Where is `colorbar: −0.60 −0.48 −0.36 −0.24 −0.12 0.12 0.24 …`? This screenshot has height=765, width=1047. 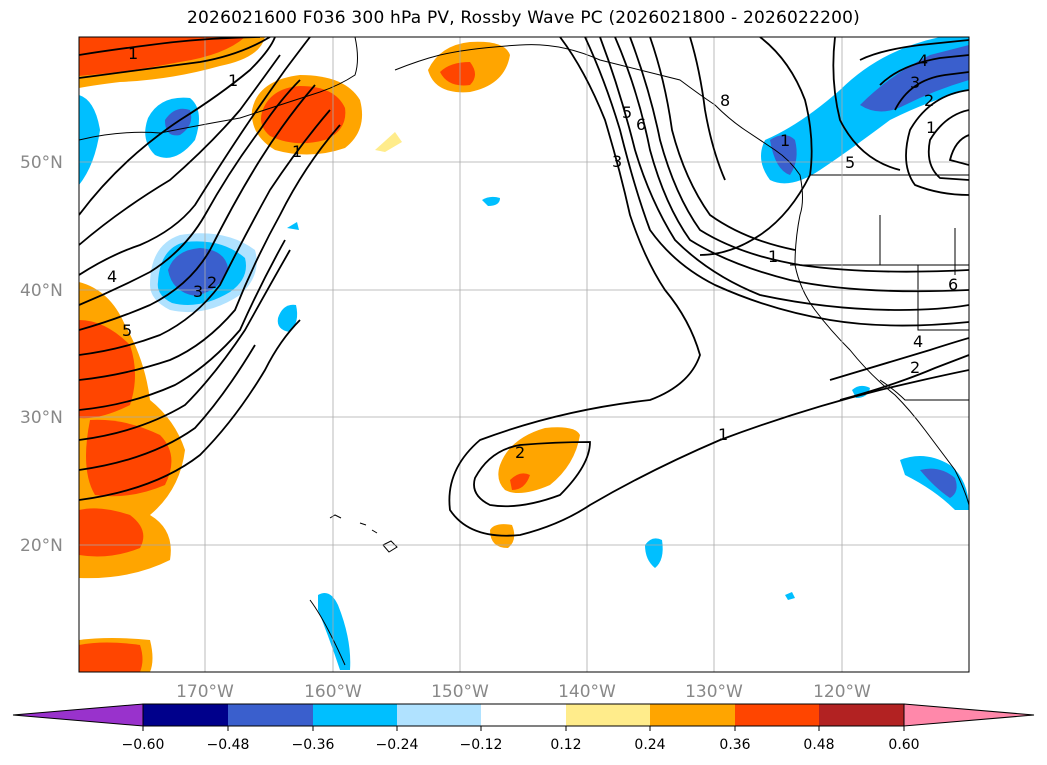
colorbar: −0.60 −0.48 −0.36 −0.24 −0.12 0.12 0.24 … is located at coordinates (523, 728).